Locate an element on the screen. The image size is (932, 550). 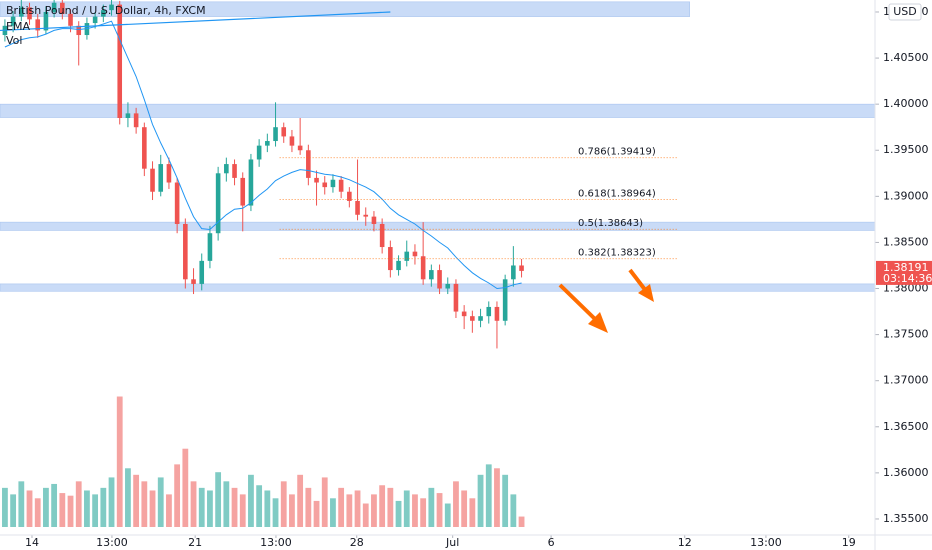
x-tick-label: 21 is located at coordinates (195, 542).